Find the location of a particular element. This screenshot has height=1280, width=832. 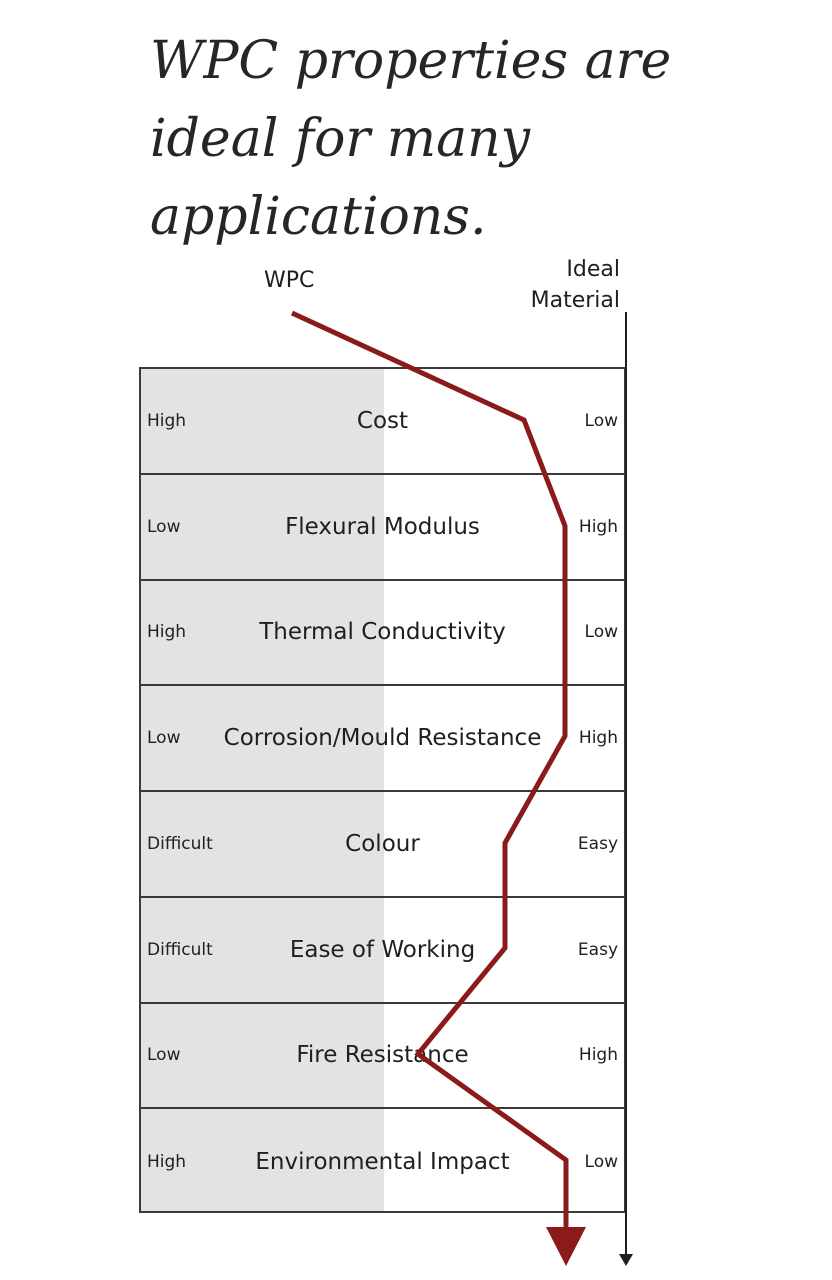

property-row-colour: Difficult Colour Easy is located at coordinates (382, 845).